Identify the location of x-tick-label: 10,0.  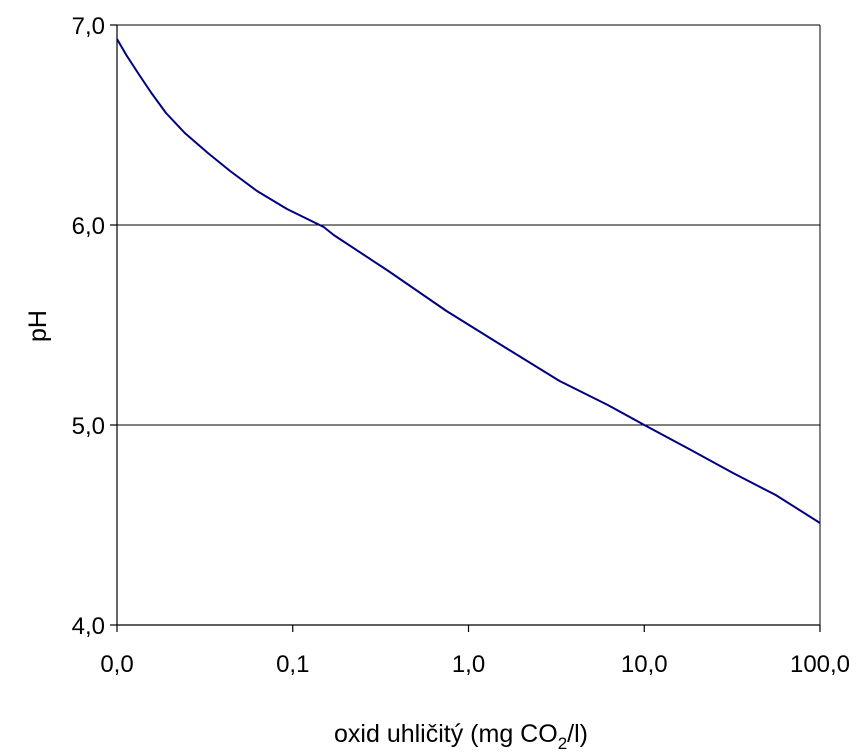
(644, 664).